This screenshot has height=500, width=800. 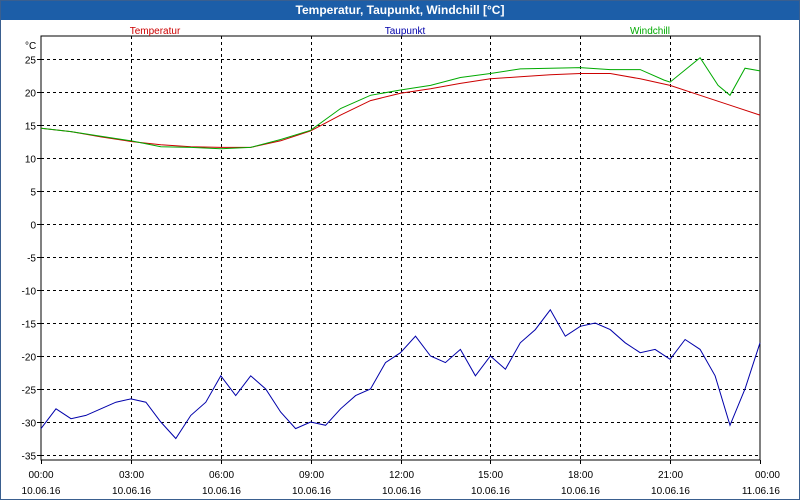 I want to click on x-tick-time: 03:00, so click(x=131, y=475).